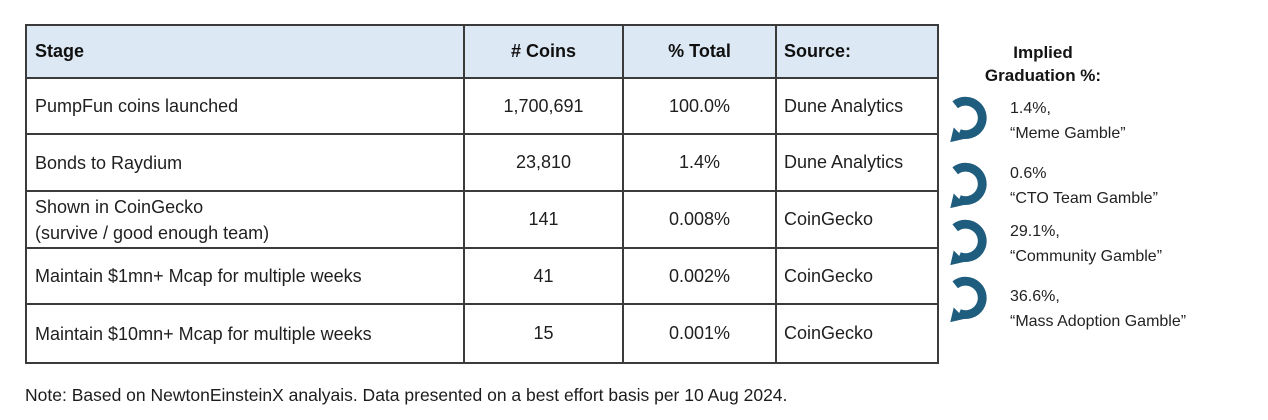 The height and width of the screenshot is (420, 1268). Describe the element at coordinates (543, 276) in the screenshot. I see `cell-coins: 41` at that location.